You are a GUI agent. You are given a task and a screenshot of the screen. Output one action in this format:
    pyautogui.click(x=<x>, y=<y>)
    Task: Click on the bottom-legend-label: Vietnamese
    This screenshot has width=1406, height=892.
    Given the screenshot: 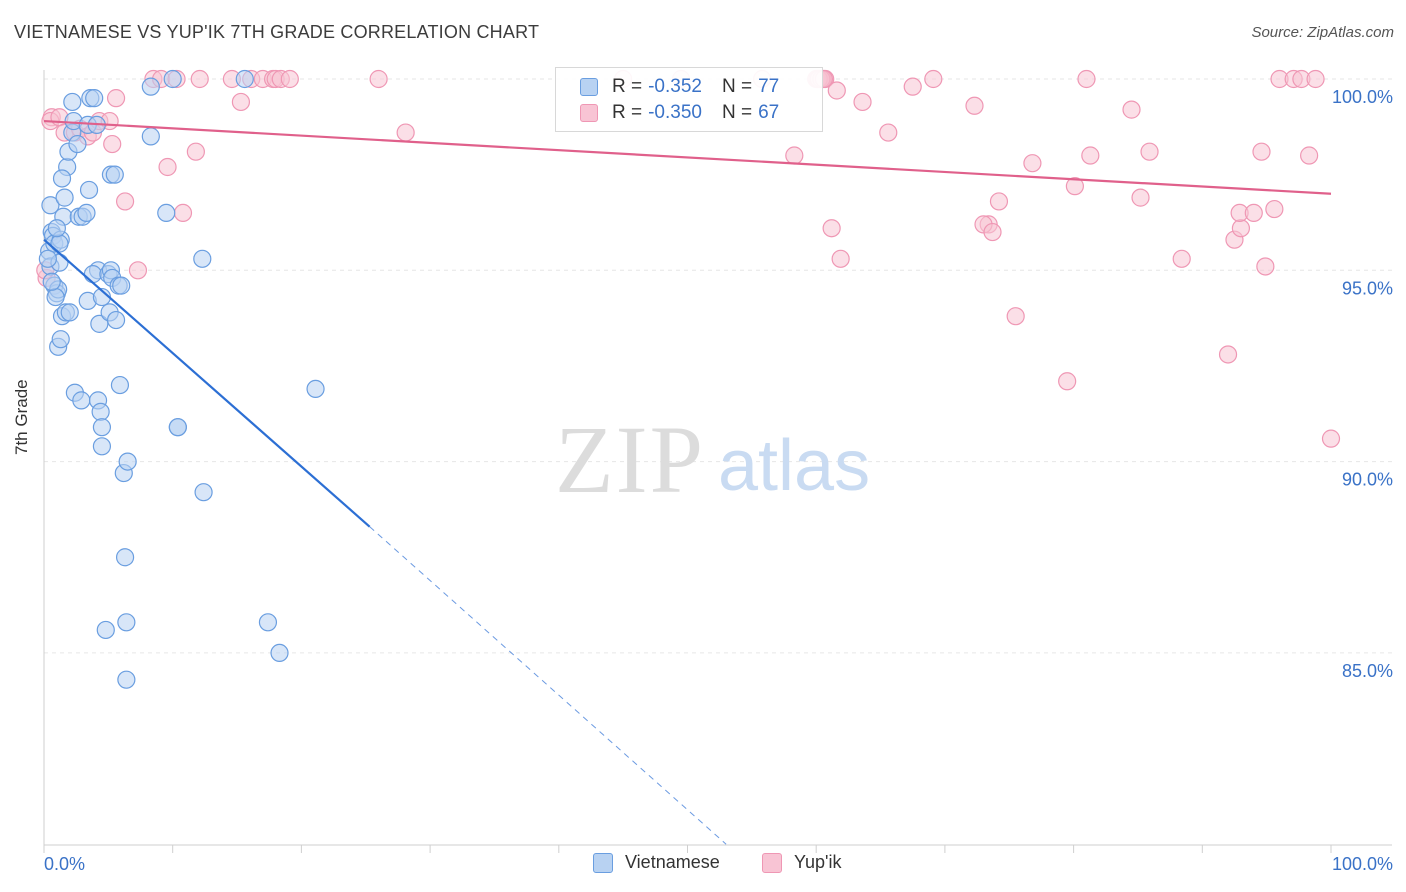 What is the action you would take?
    pyautogui.click(x=672, y=862)
    